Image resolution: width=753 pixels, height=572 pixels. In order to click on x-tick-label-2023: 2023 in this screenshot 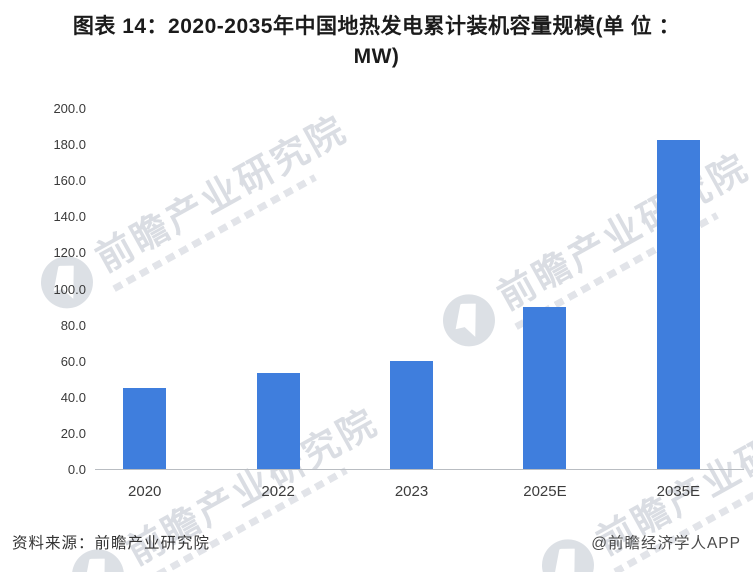, I will do `click(411, 491)`.